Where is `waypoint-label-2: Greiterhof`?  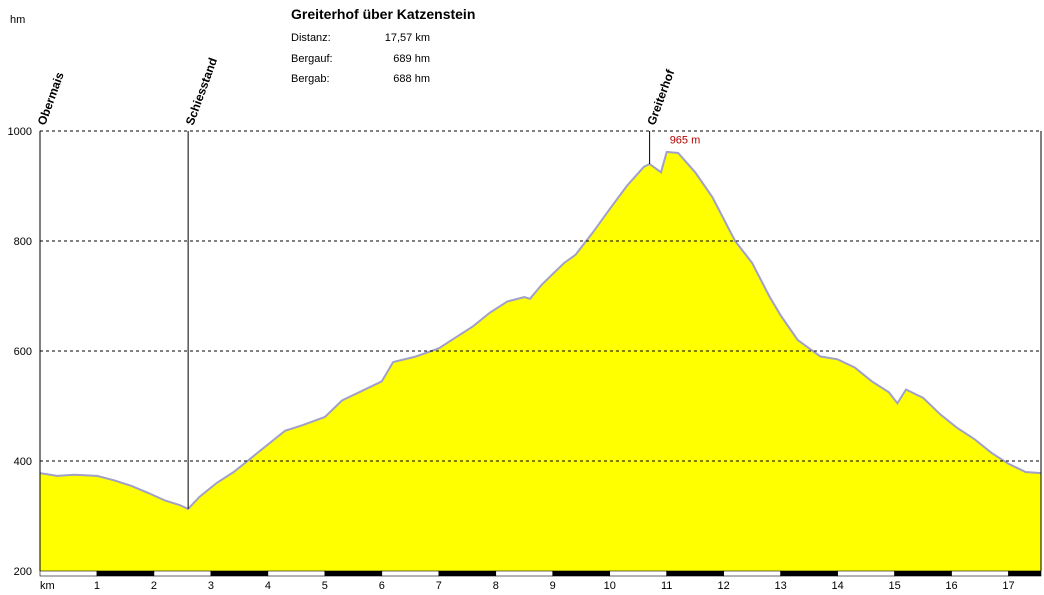 waypoint-label-2: Greiterhof is located at coordinates (660, 97).